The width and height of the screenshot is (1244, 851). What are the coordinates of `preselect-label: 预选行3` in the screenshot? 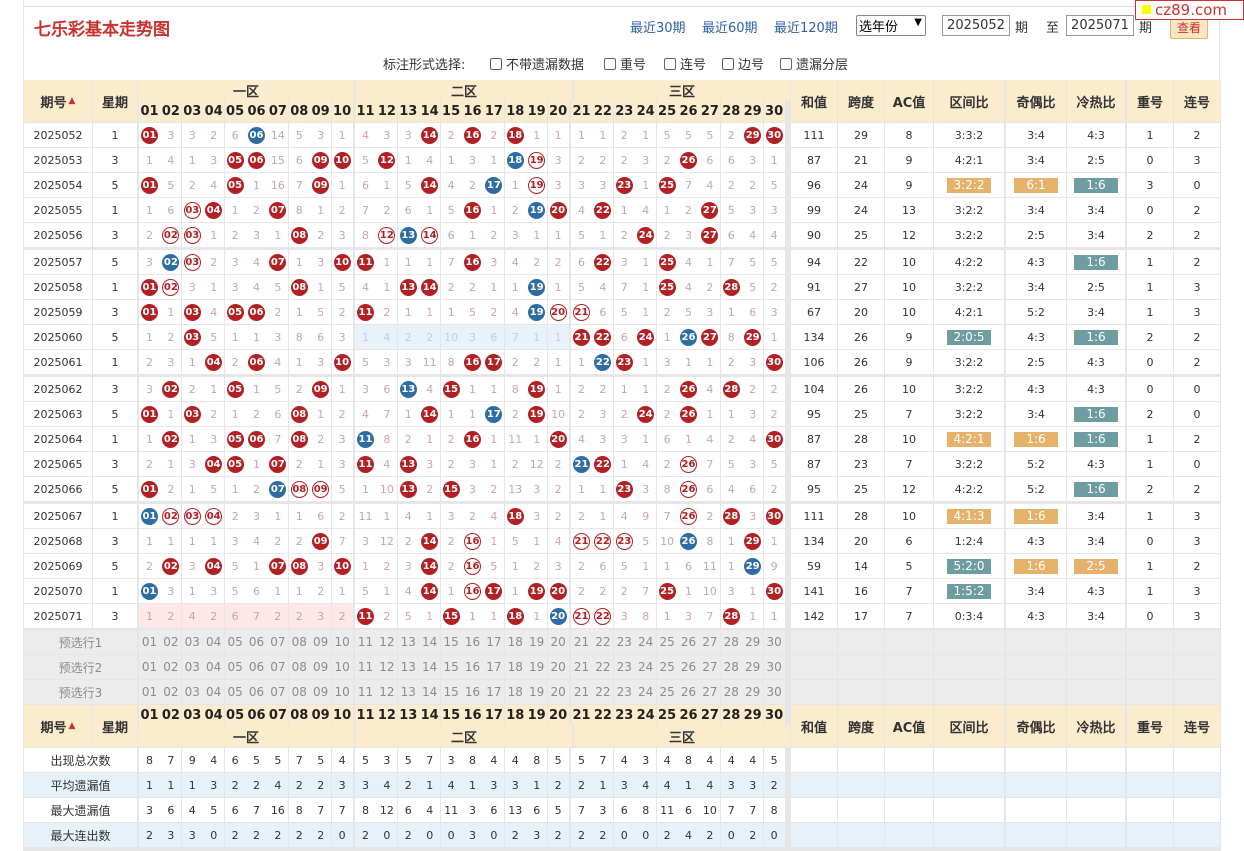 It's located at (80, 692).